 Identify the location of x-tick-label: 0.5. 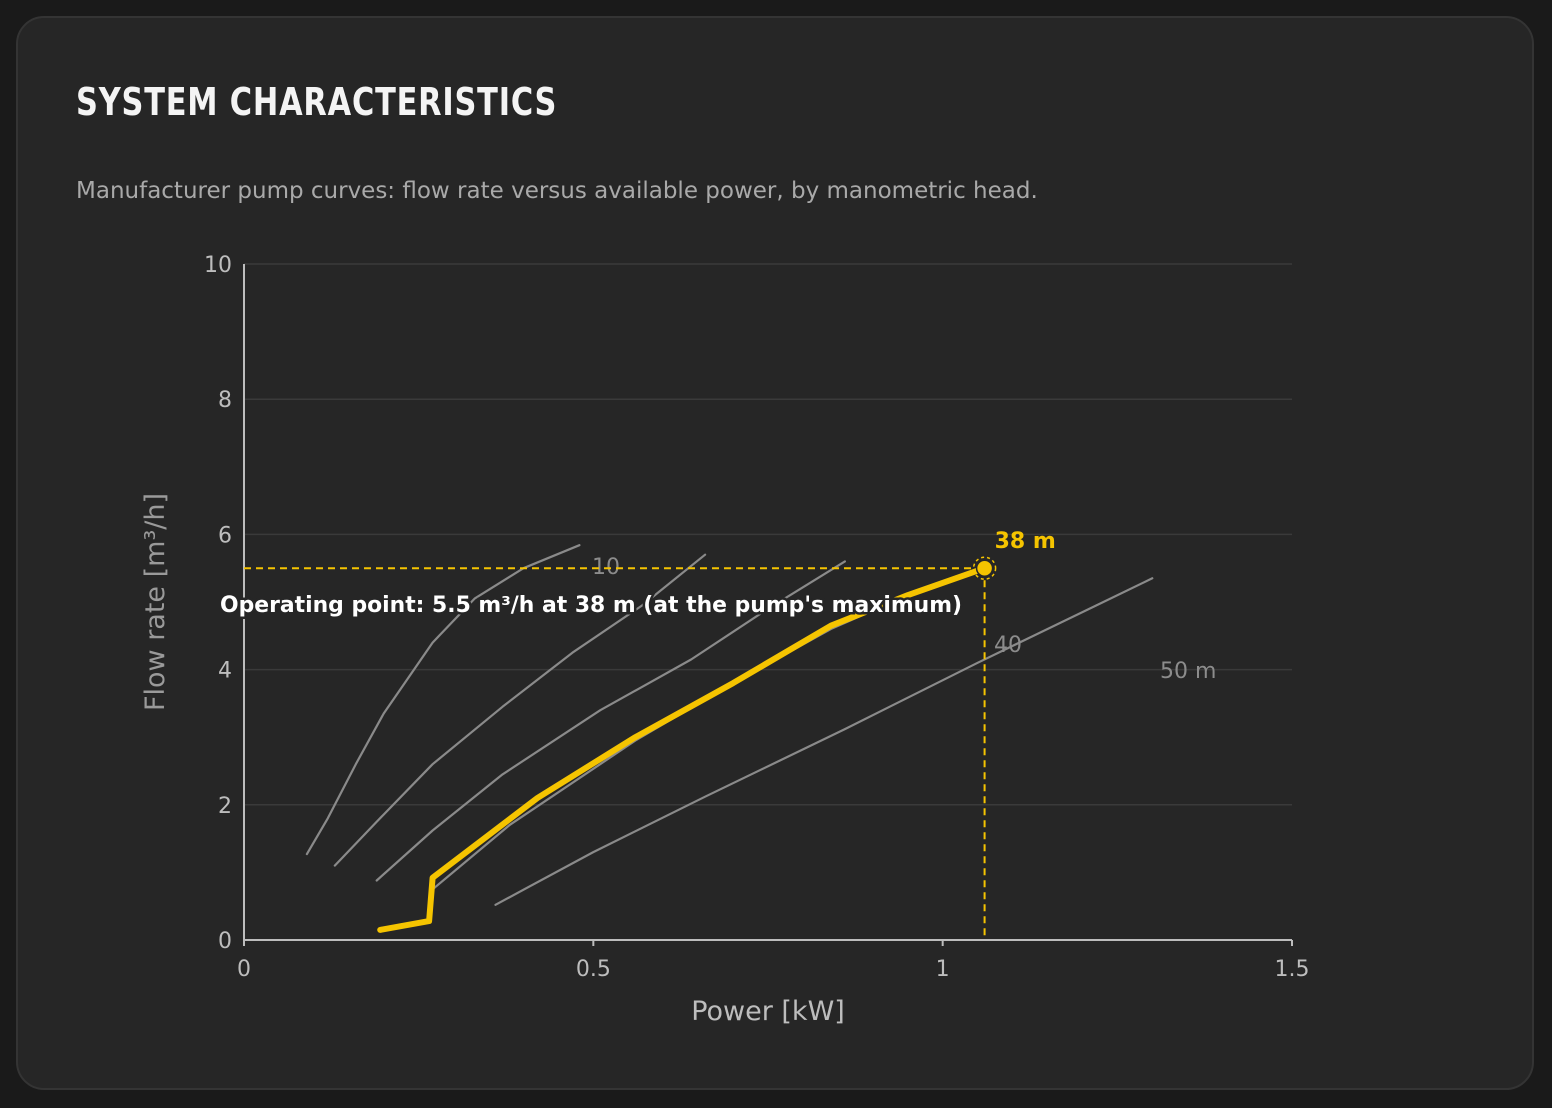
(593, 969).